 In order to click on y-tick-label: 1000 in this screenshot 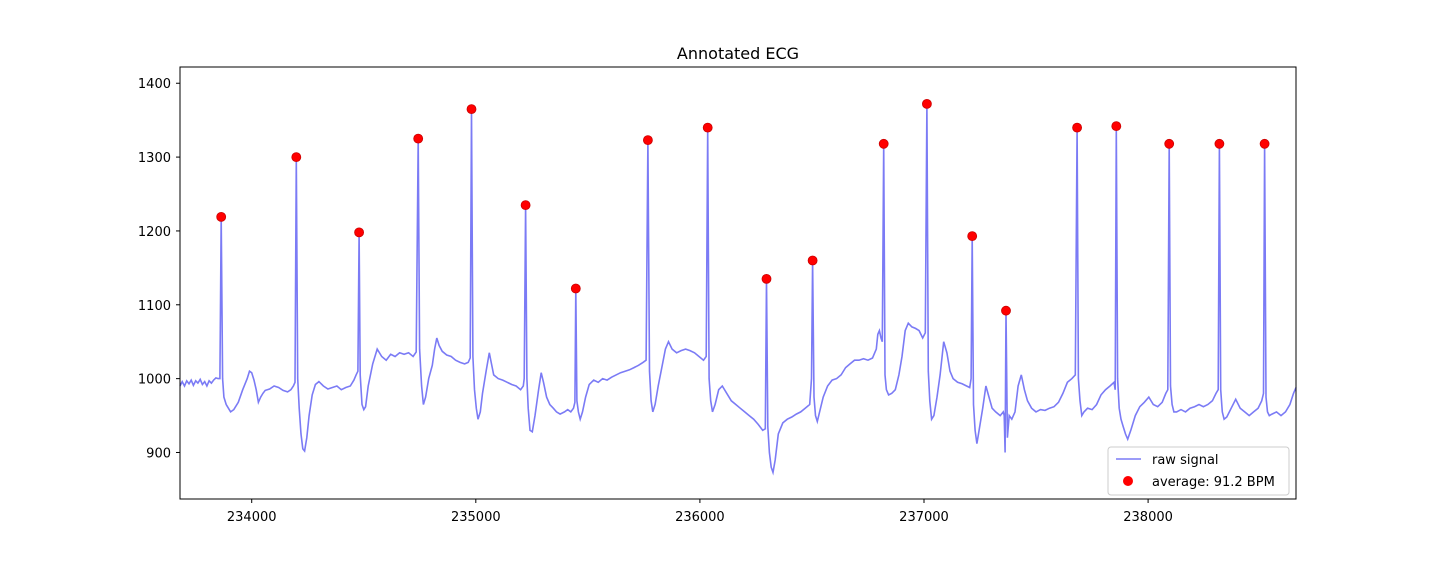, I will do `click(154, 380)`.